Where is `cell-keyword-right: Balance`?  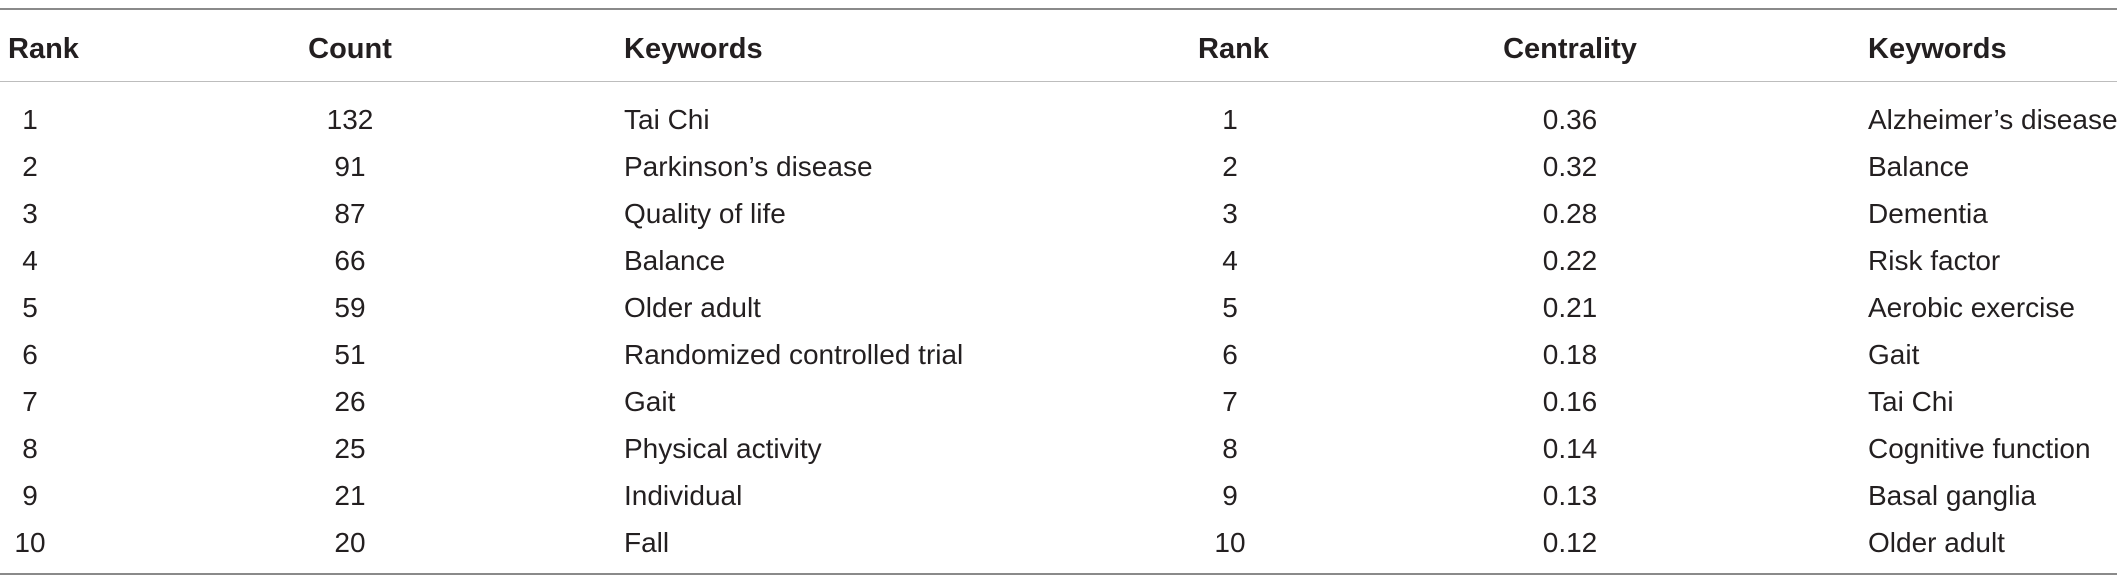 cell-keyword-right: Balance is located at coordinates (1919, 166).